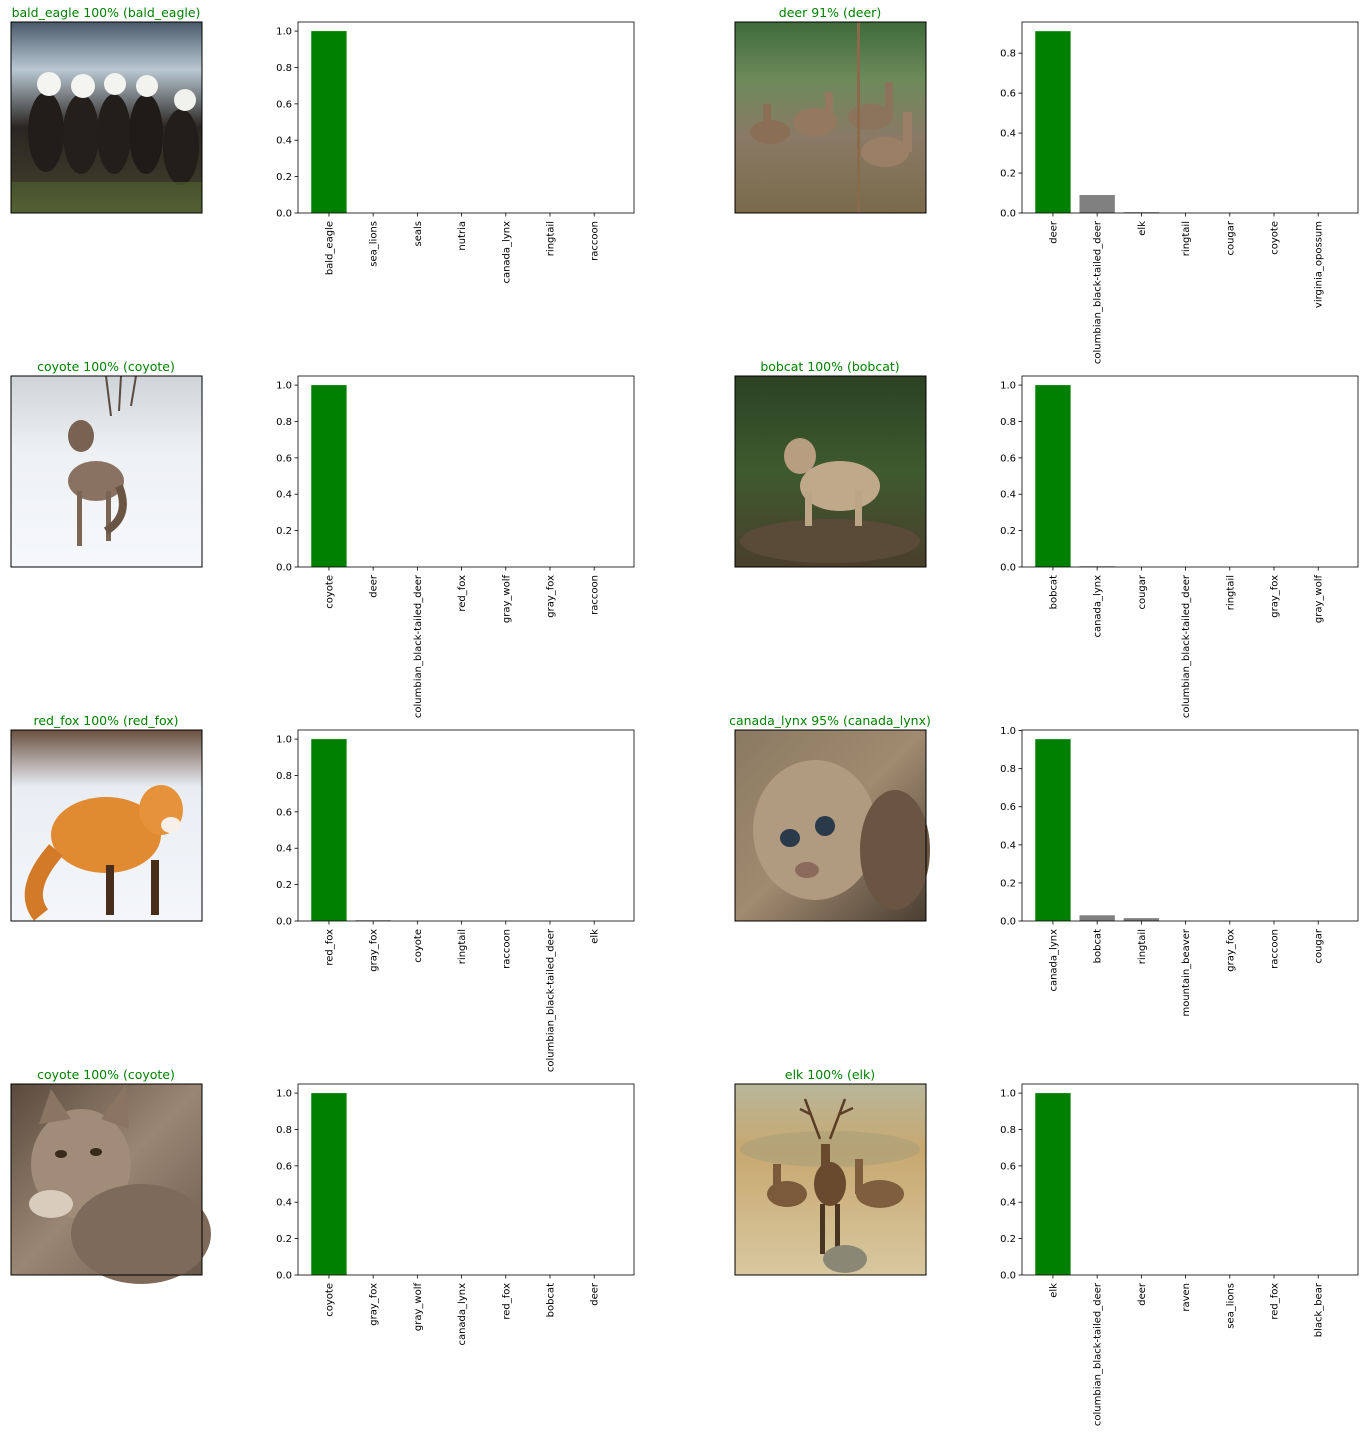 This screenshot has height=1432, width=1365. I want to click on bar-columbian_black-tailed_deer, so click(1097, 204).